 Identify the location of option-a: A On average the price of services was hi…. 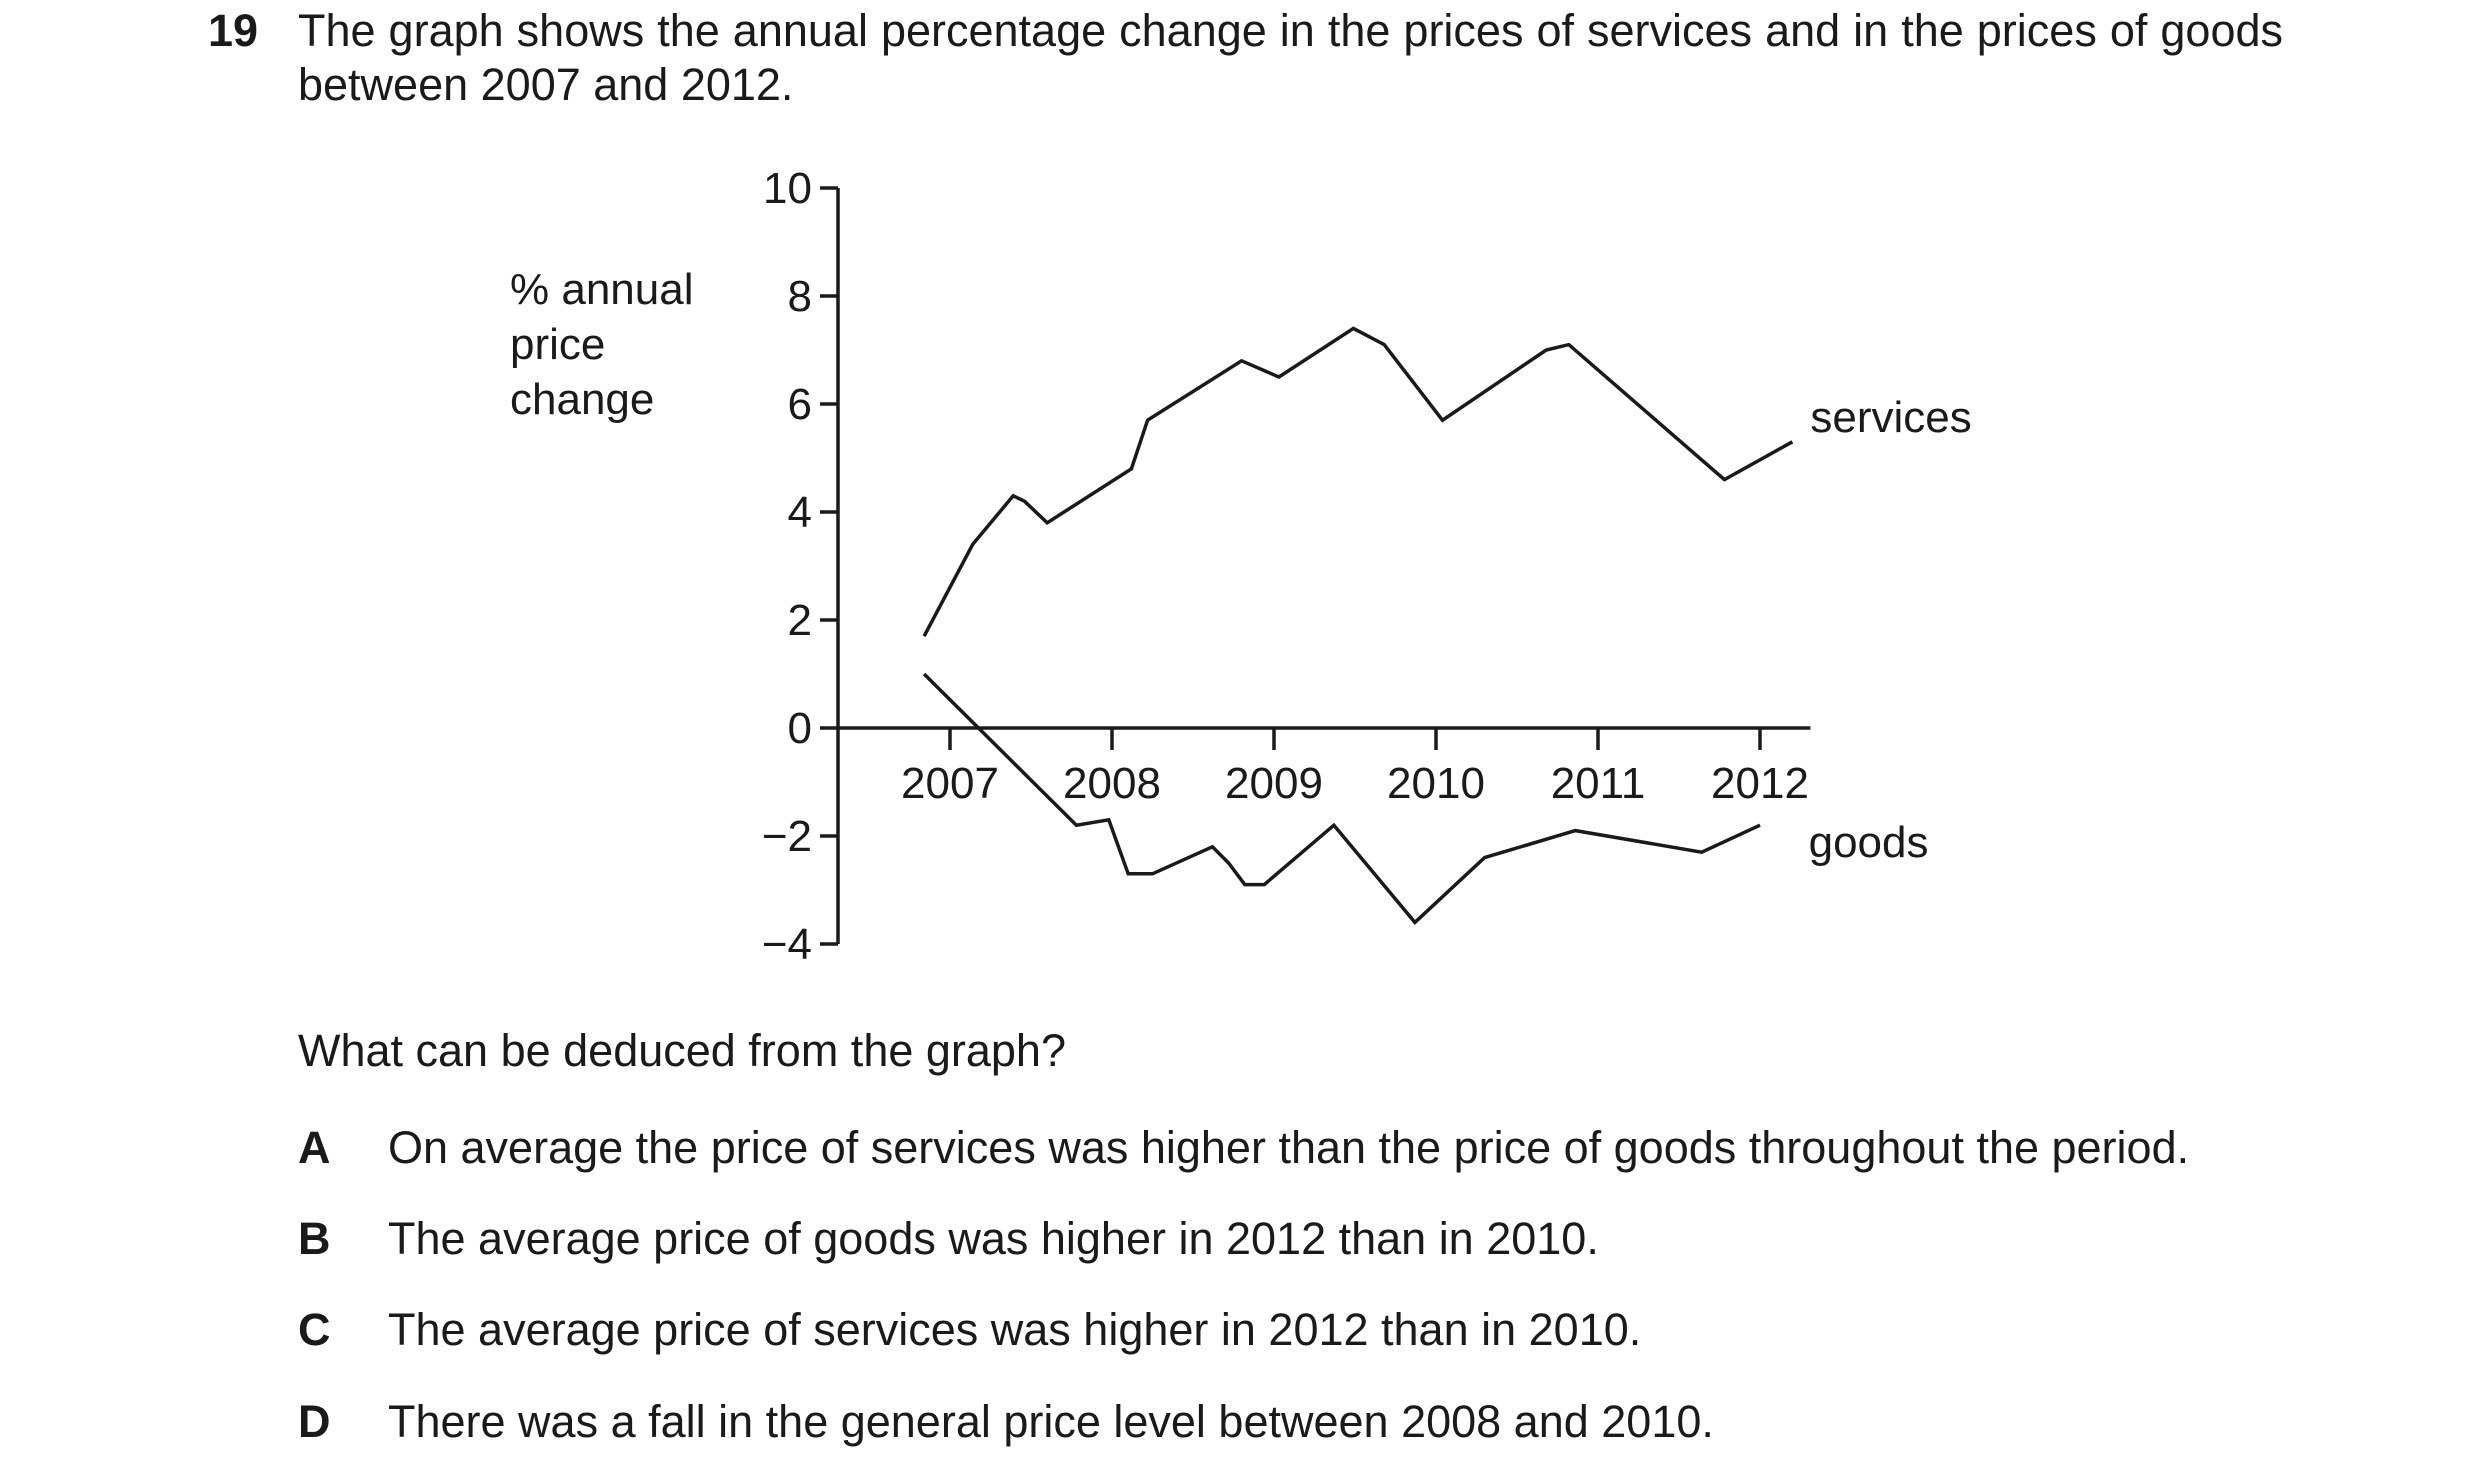
(1243, 1148).